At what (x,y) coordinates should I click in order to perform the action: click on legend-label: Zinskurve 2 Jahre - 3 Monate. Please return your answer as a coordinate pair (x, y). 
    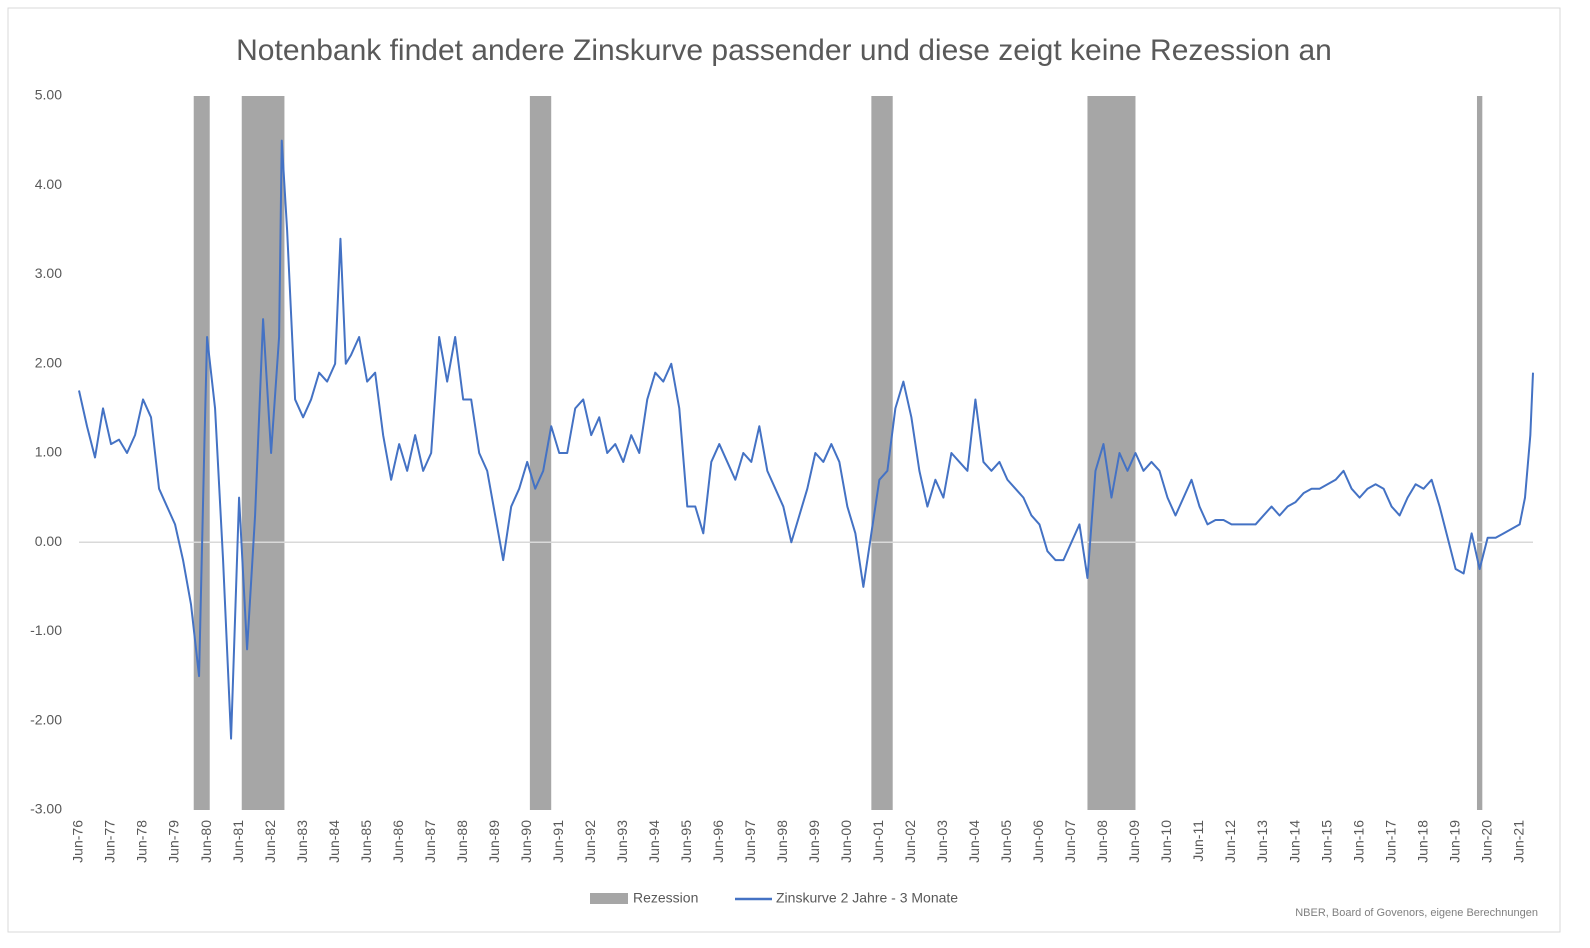
    Looking at the image, I should click on (867, 898).